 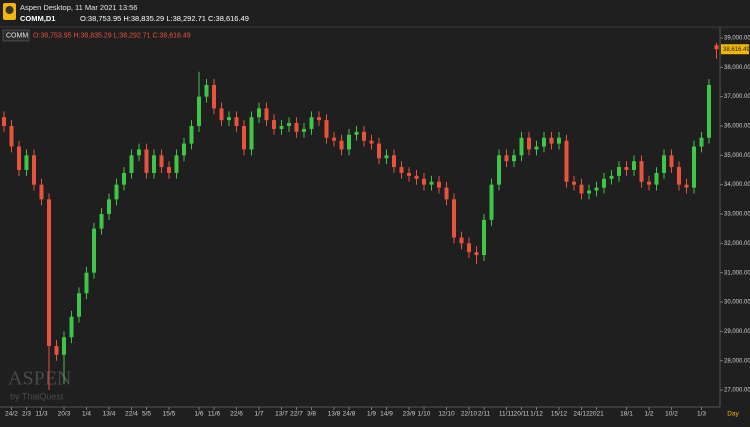 I want to click on y-tick-label: 30,000.00, so click(x=737, y=303).